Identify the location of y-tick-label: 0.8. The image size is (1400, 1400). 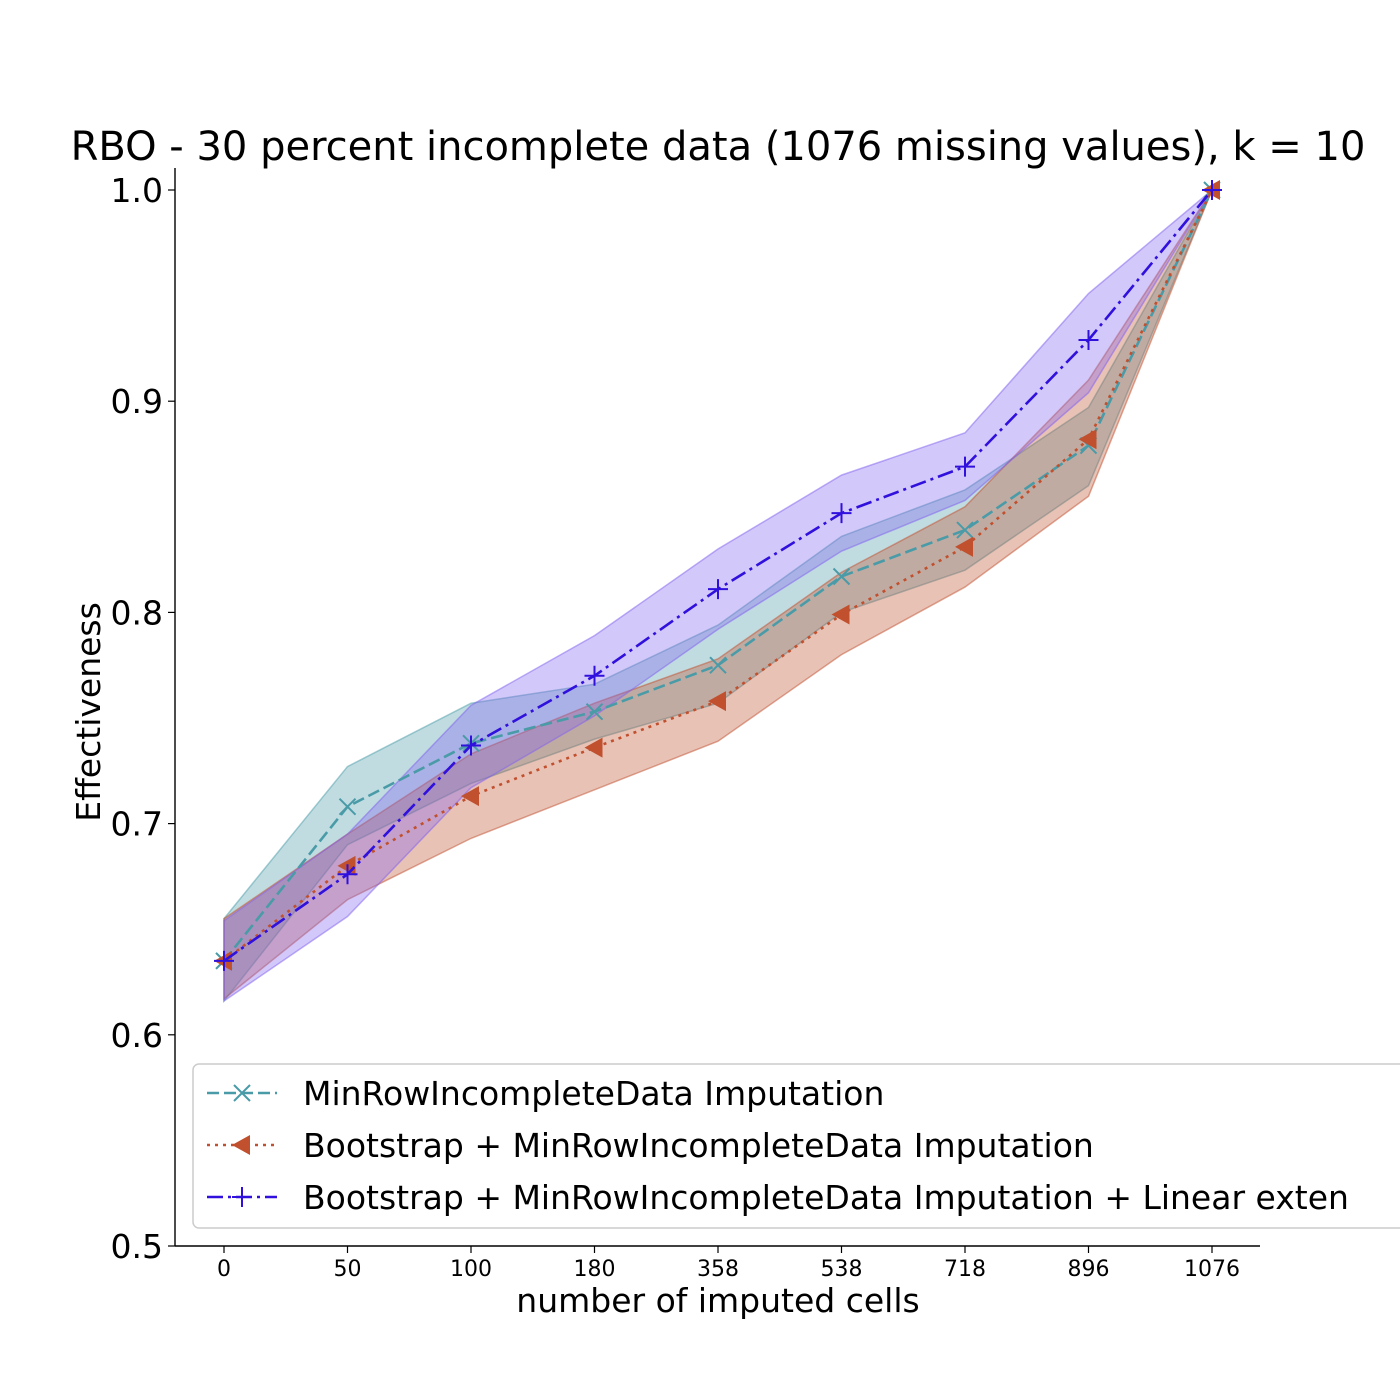
(137, 612).